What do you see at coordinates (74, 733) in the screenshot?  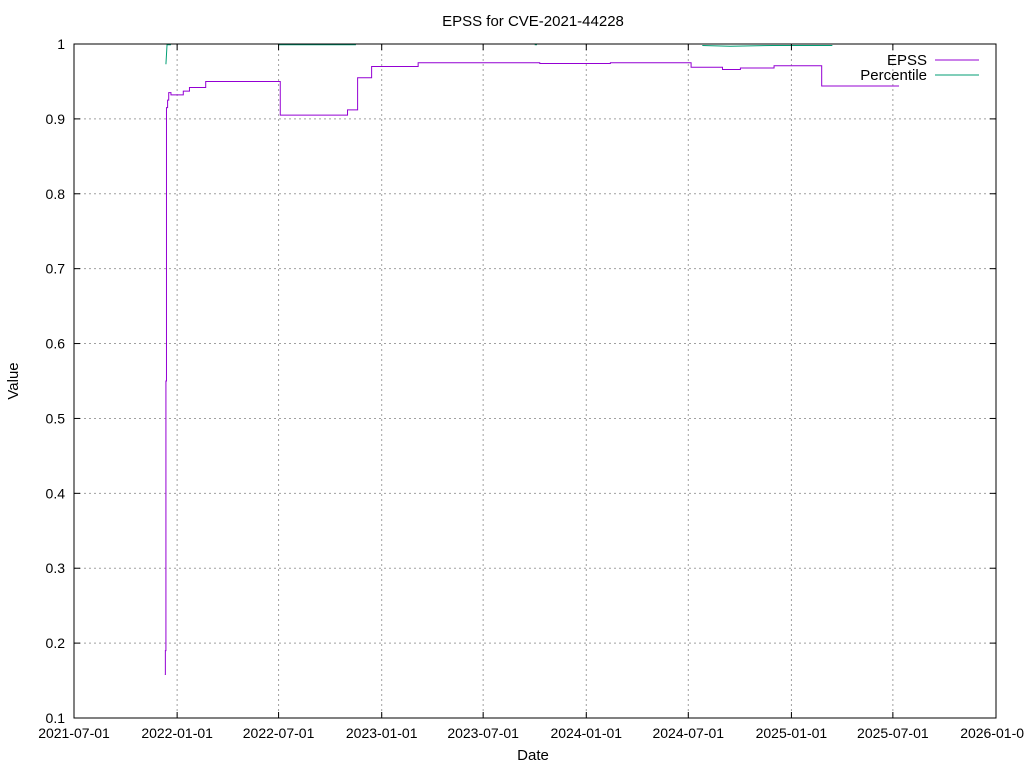 I see `x-tick-label: 2021-07-01` at bounding box center [74, 733].